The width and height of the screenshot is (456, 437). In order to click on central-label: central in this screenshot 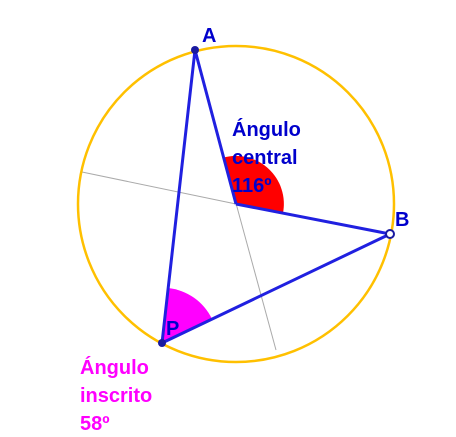, I will do `click(265, 158)`.